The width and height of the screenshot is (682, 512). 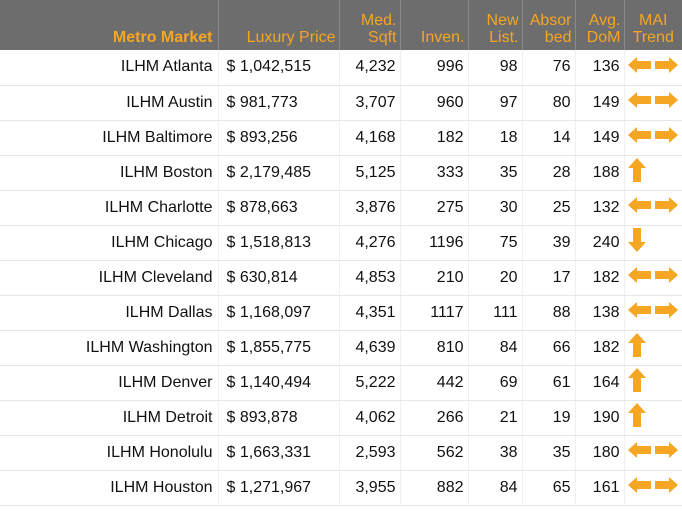 I want to click on header-inventory: Inven., so click(x=434, y=25).